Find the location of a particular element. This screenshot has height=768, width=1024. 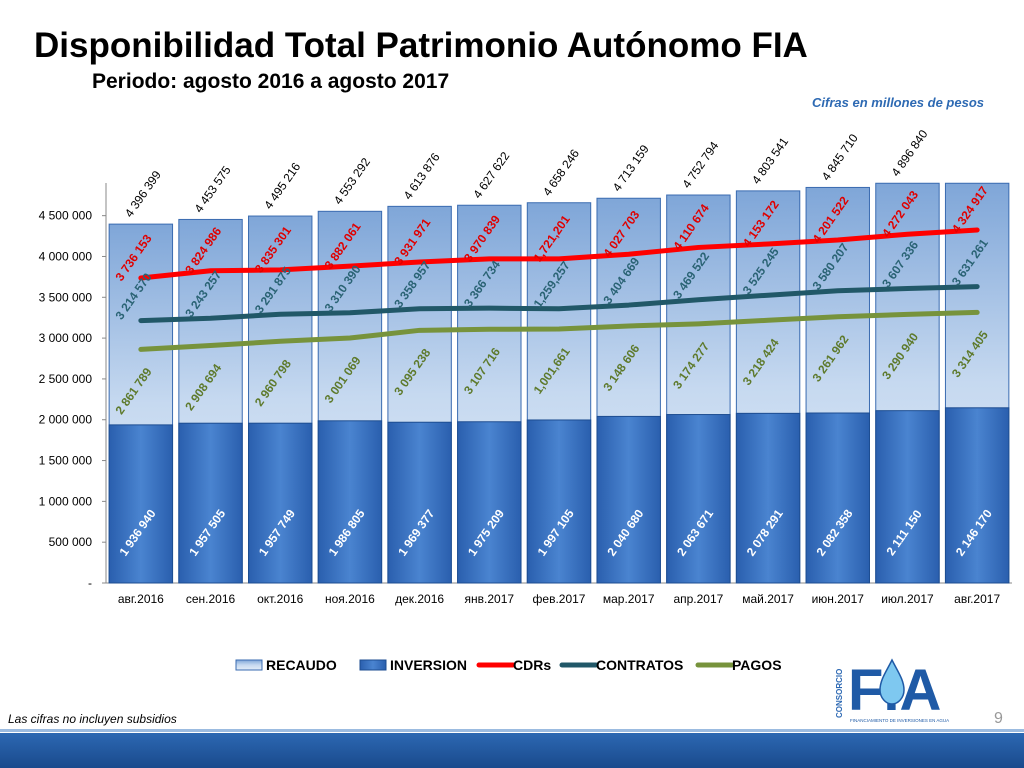

y-tick-label: - is located at coordinates (90, 583).